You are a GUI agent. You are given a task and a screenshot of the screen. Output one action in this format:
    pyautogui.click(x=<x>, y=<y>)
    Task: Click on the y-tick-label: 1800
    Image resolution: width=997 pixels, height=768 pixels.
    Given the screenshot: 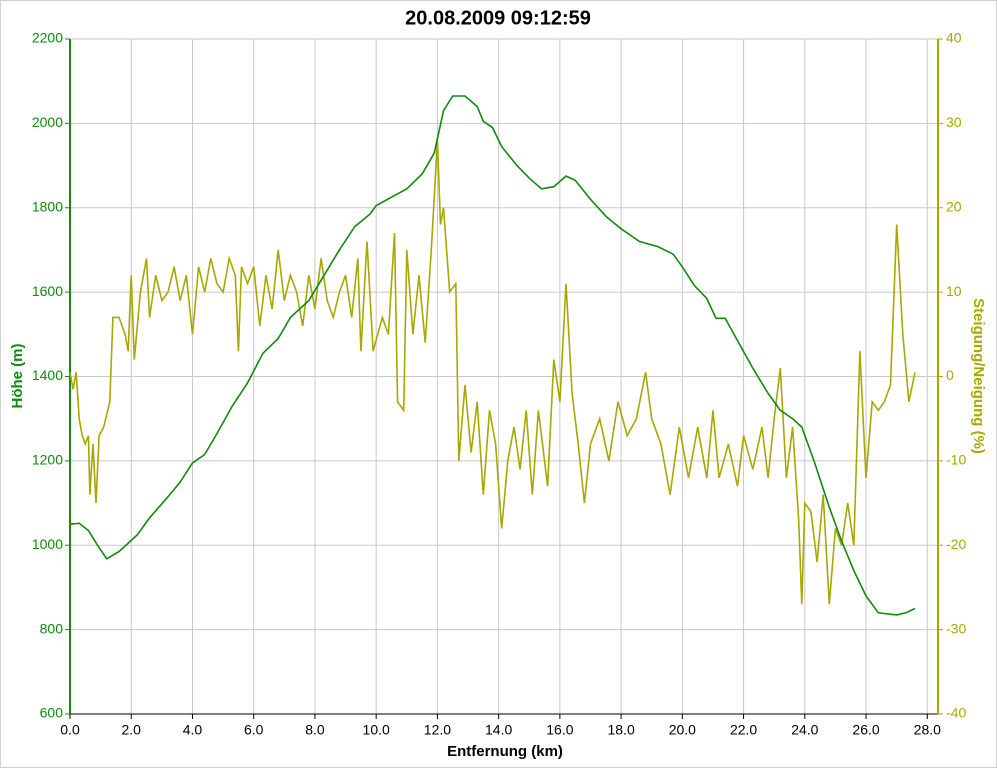 What is the action you would take?
    pyautogui.click(x=47, y=206)
    